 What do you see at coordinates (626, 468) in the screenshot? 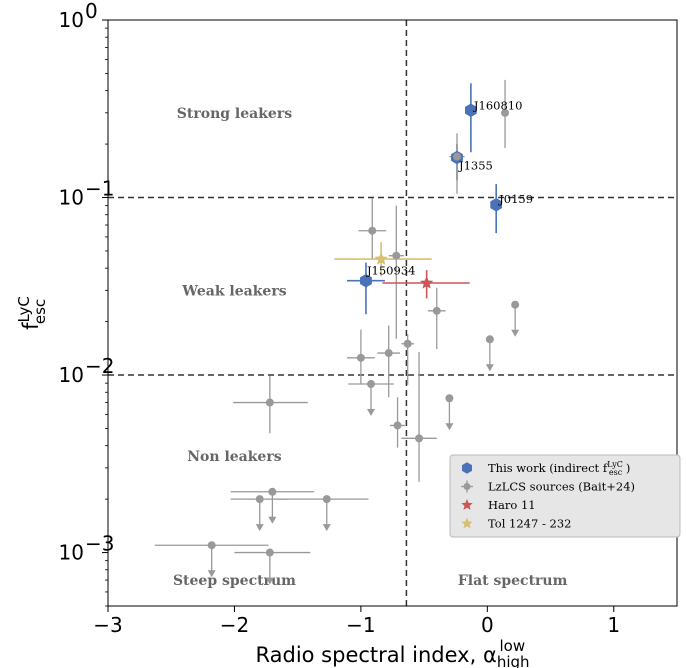
I see `legend-label-tail: )` at bounding box center [626, 468].